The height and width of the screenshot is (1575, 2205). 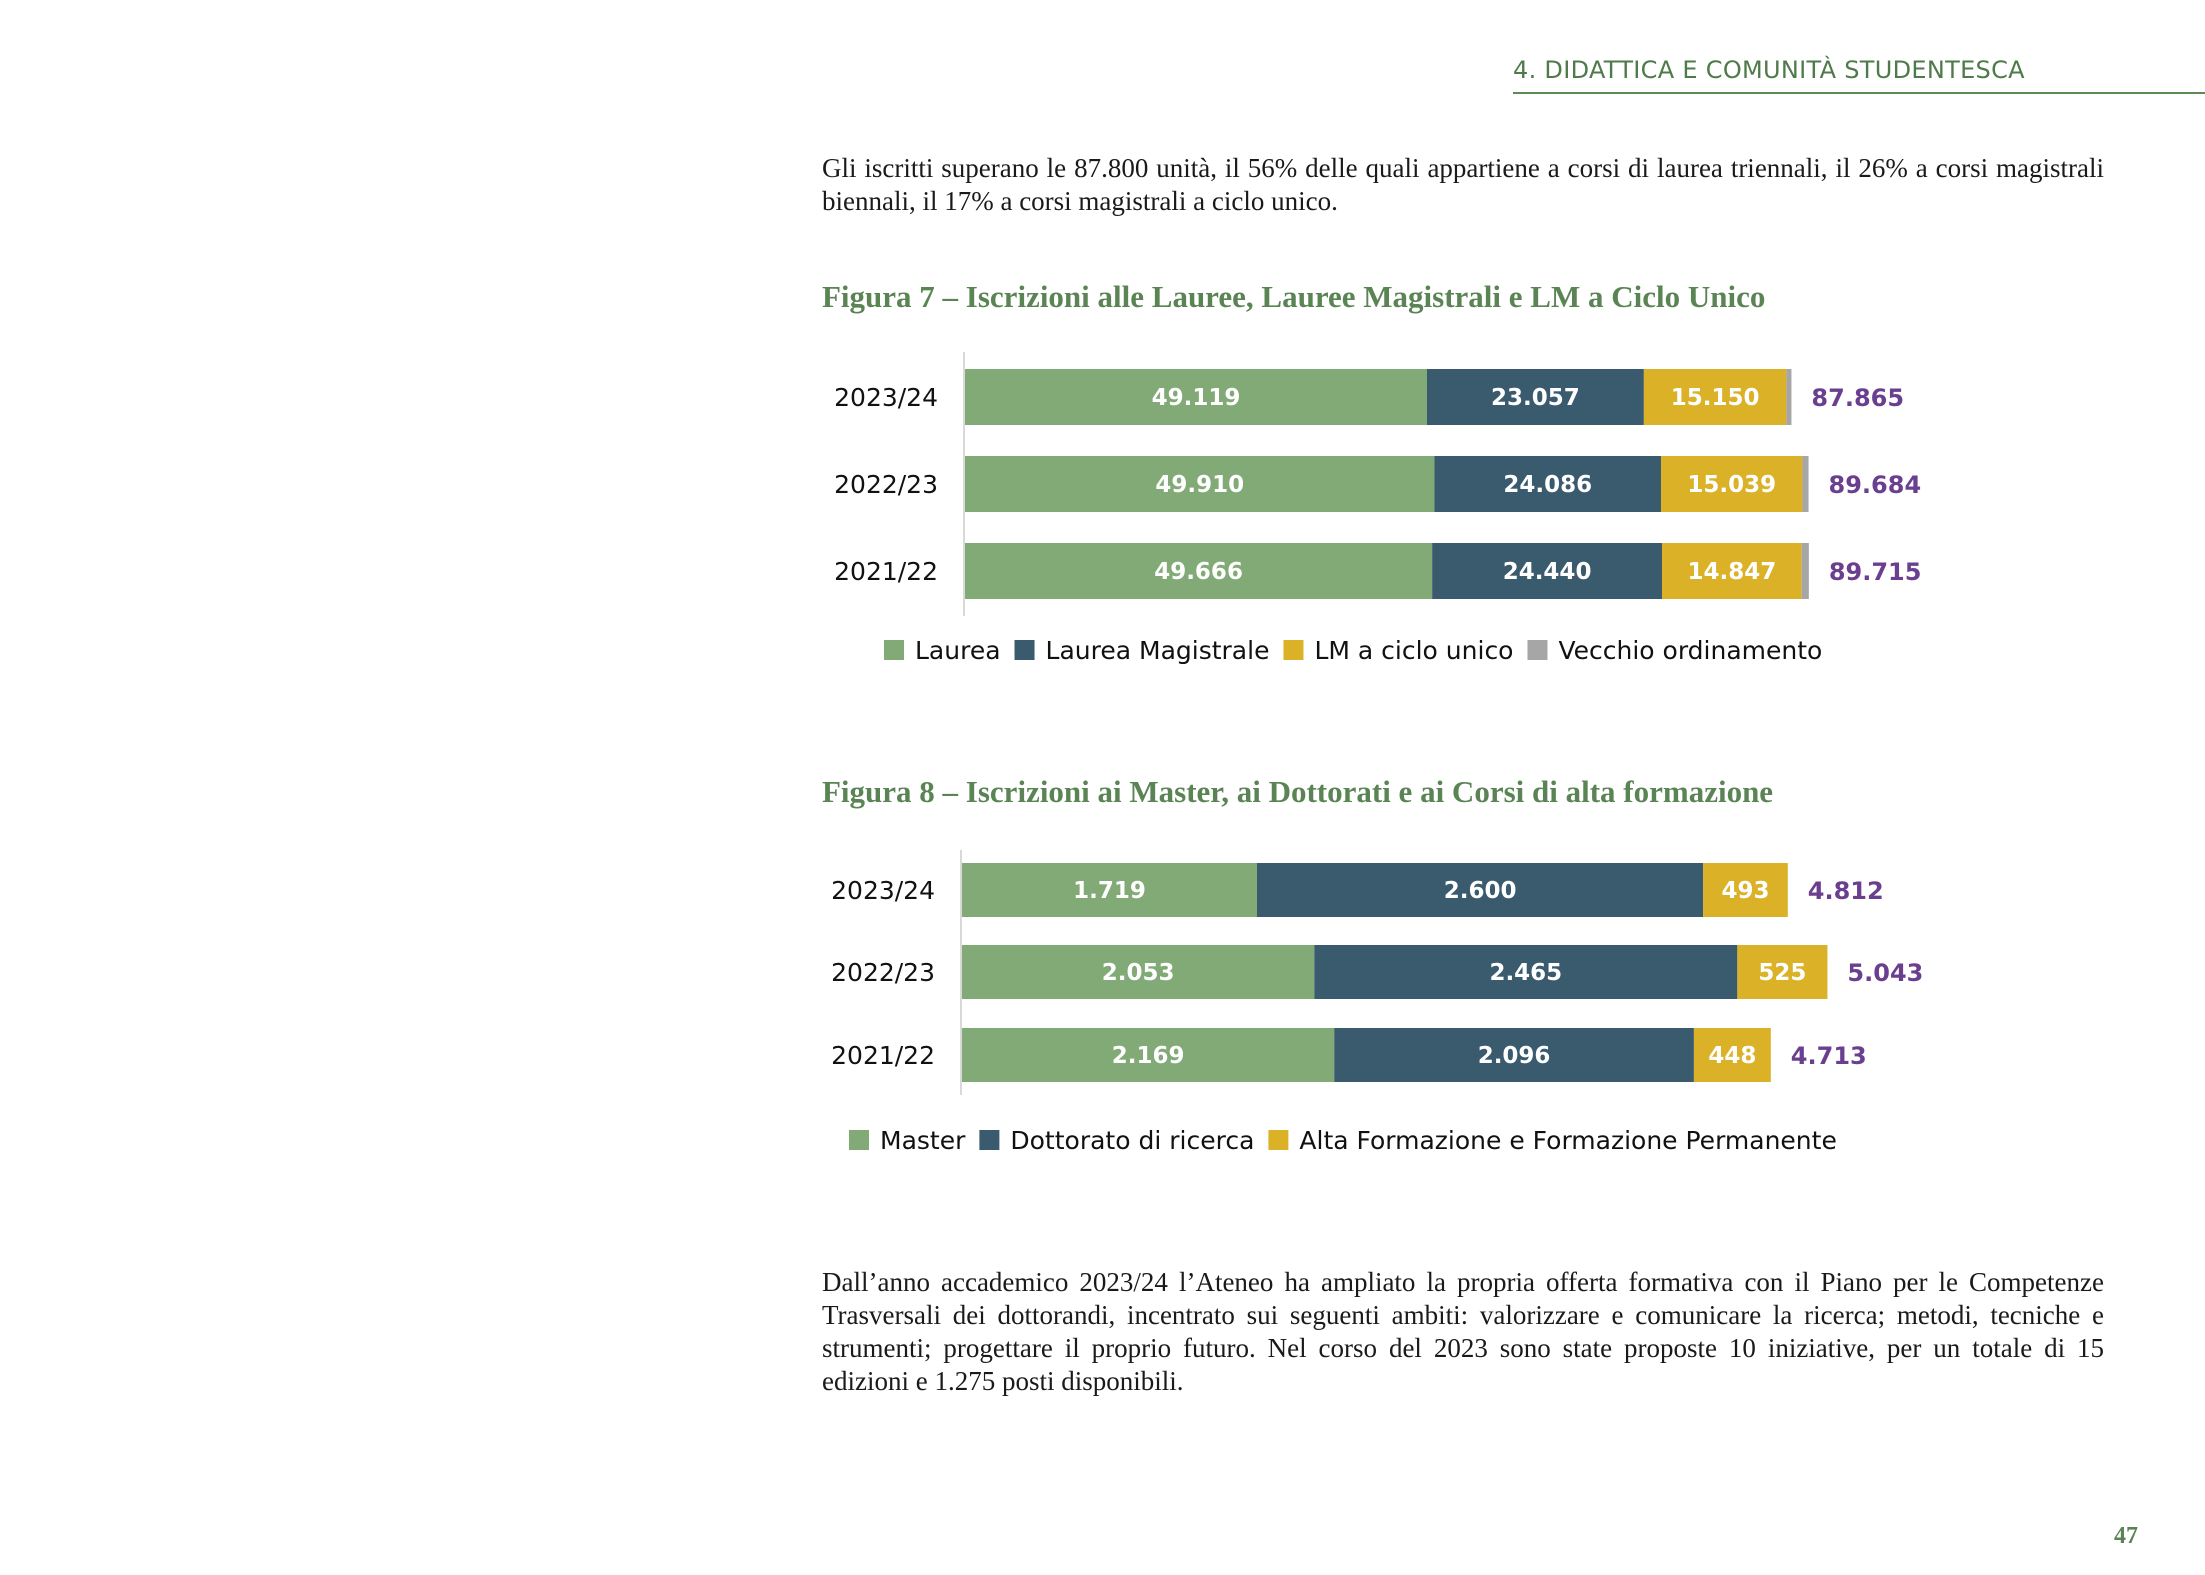 I want to click on legend-item: Master, so click(x=923, y=1140).